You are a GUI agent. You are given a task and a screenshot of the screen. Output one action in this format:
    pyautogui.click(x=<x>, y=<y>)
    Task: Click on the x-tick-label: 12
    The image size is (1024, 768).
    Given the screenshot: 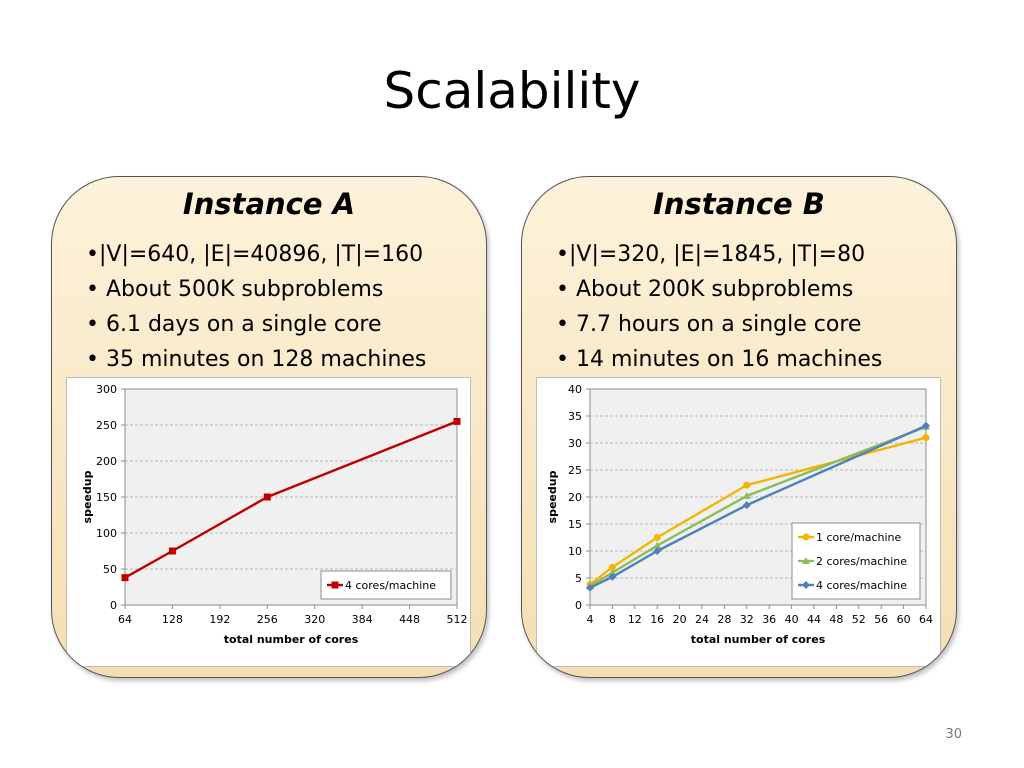 What is the action you would take?
    pyautogui.click(x=635, y=619)
    